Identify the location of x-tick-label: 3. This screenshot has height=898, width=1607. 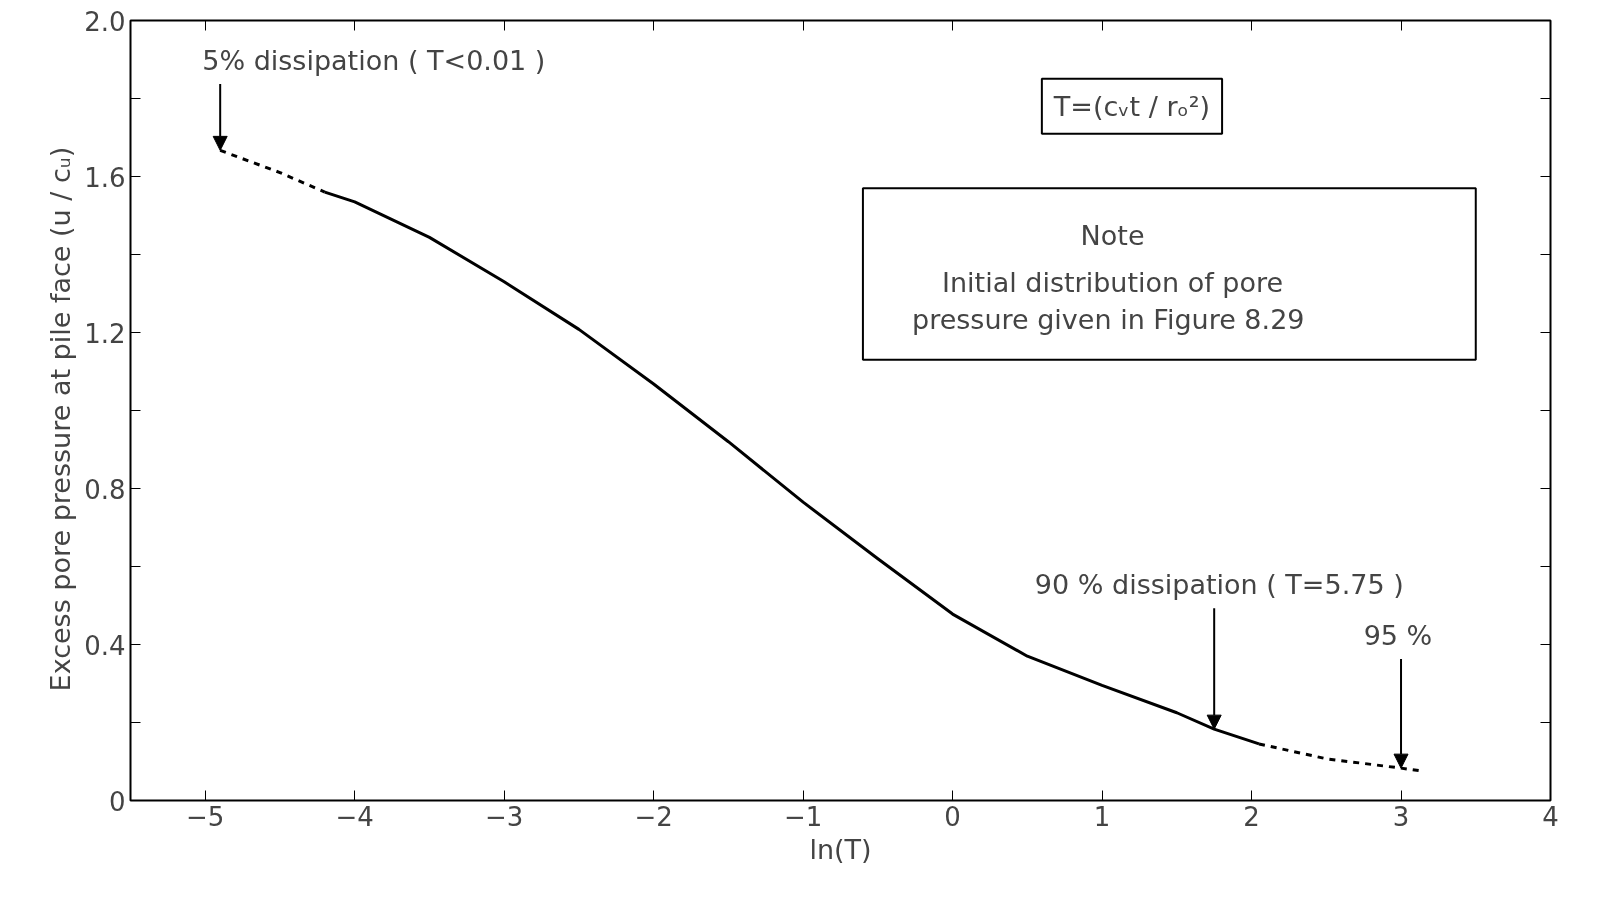
(1401, 816).